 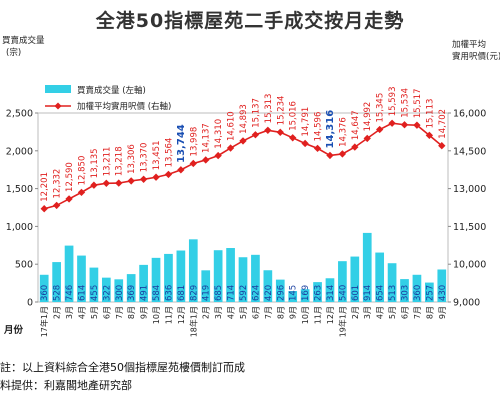 I want to click on left-tick-label: 500, so click(x=24, y=265).